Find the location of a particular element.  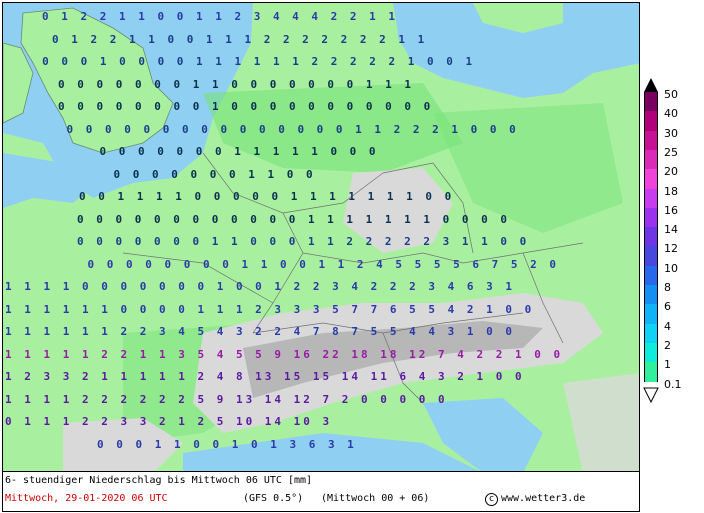

value-row-6: 0 0 0 0 0 0 0 1 1 1 1 1 0 0 0 is located at coordinates (239, 151).